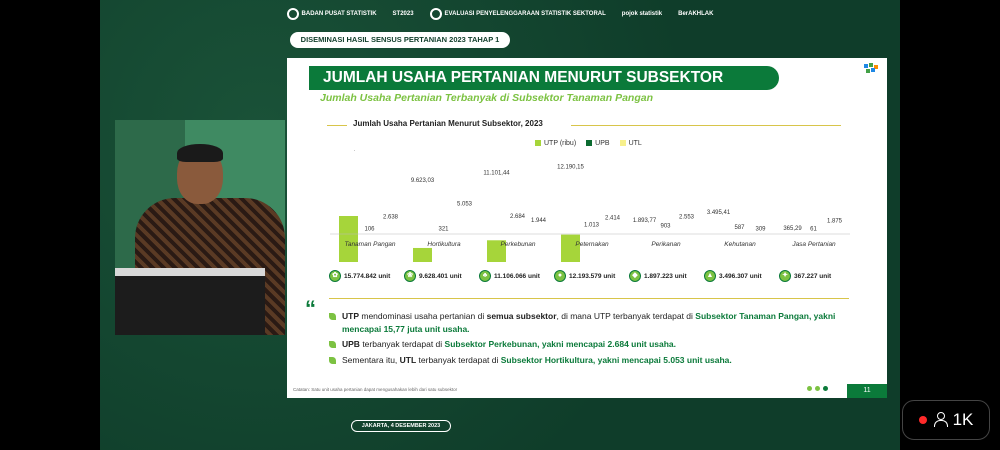 The image size is (1000, 450). I want to click on stat-item: ♣ 11.106.066 unit, so click(514, 276).